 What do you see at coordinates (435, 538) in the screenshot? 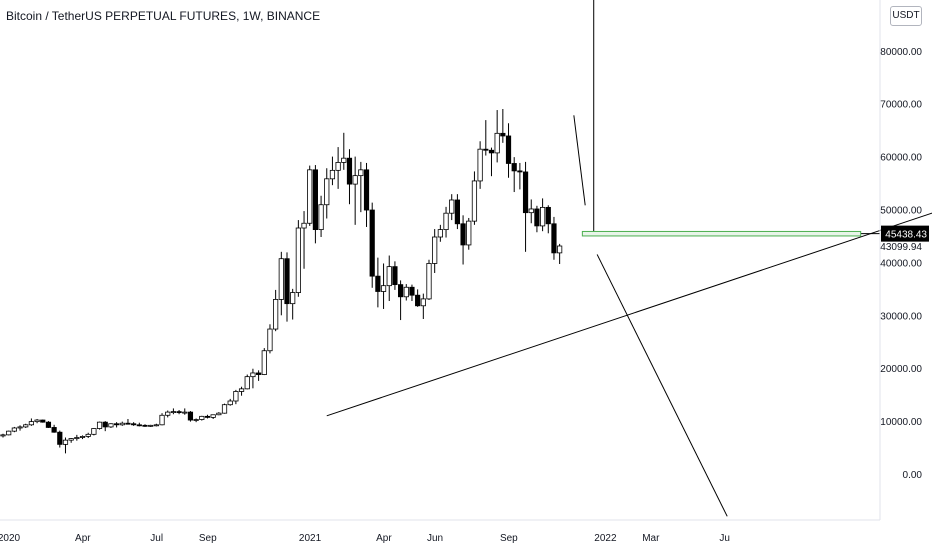
I see `time-tick-label: Jun` at bounding box center [435, 538].